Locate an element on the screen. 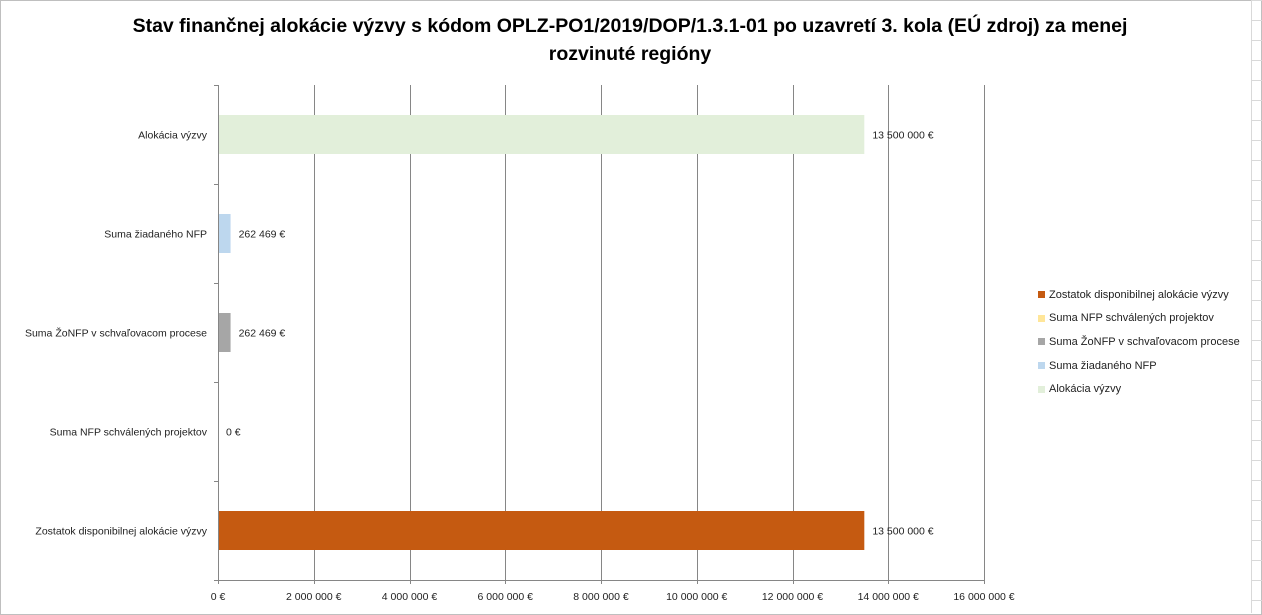  category-label: Zostatok disponibilnej alokácie výzvy is located at coordinates (121, 532).